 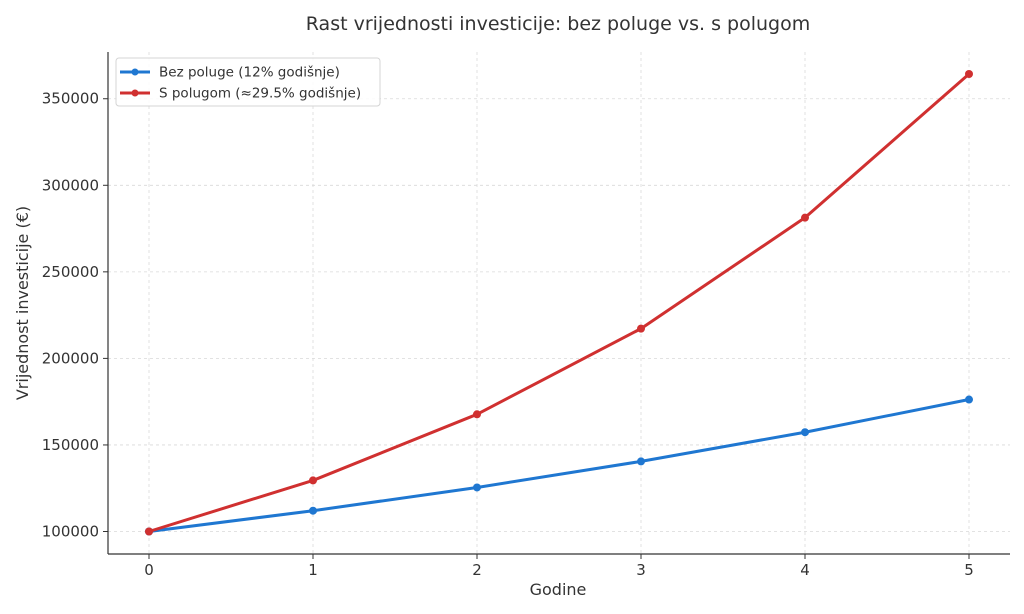 What do you see at coordinates (260, 94) in the screenshot?
I see `legend-label-2: S polugom (≈29.5% godišnje)` at bounding box center [260, 94].